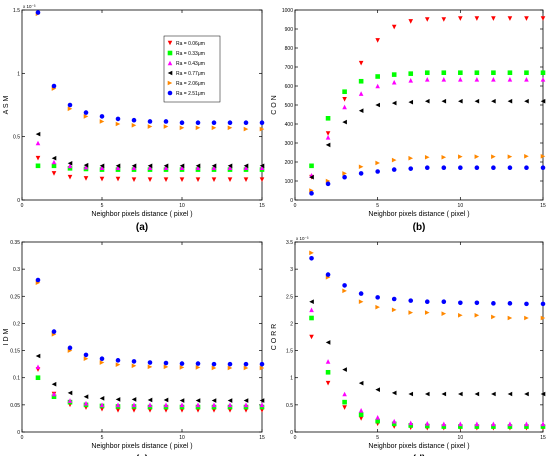  I want to click on y-tick-label: 0.1, so click(16, 379).